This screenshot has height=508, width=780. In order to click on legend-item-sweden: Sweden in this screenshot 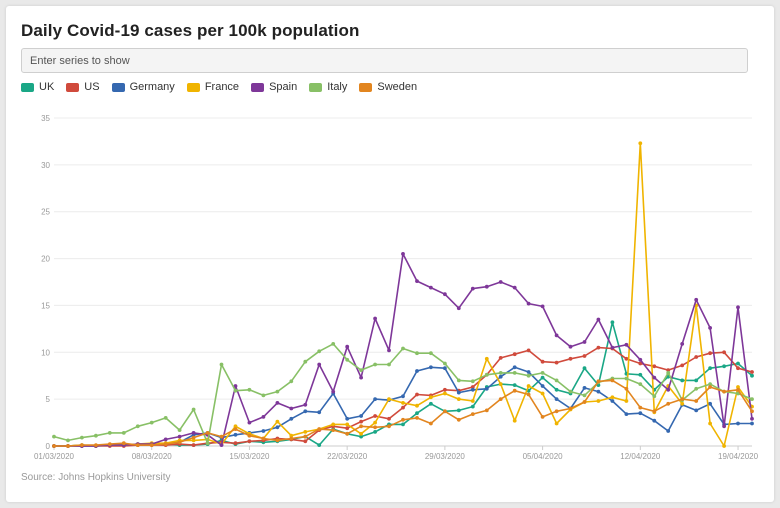, I will do `click(388, 87)`.